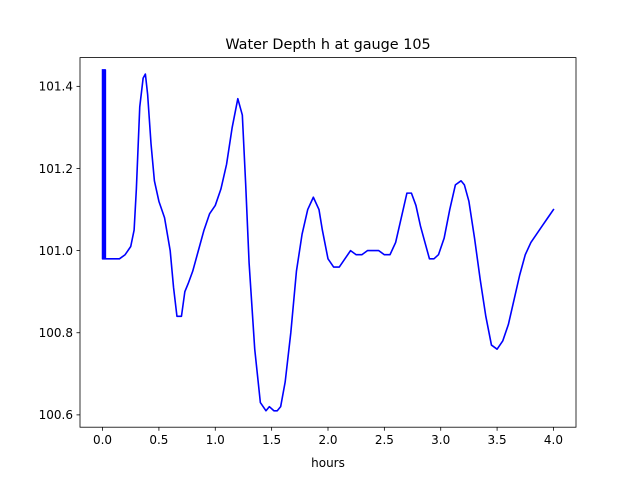  What do you see at coordinates (102, 440) in the screenshot?
I see `x-tick-label: 0.0` at bounding box center [102, 440].